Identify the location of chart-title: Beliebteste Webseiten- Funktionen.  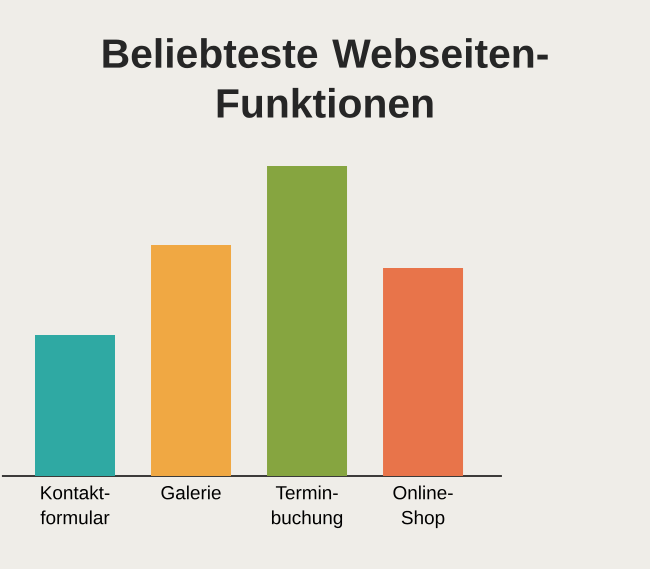
(325, 78).